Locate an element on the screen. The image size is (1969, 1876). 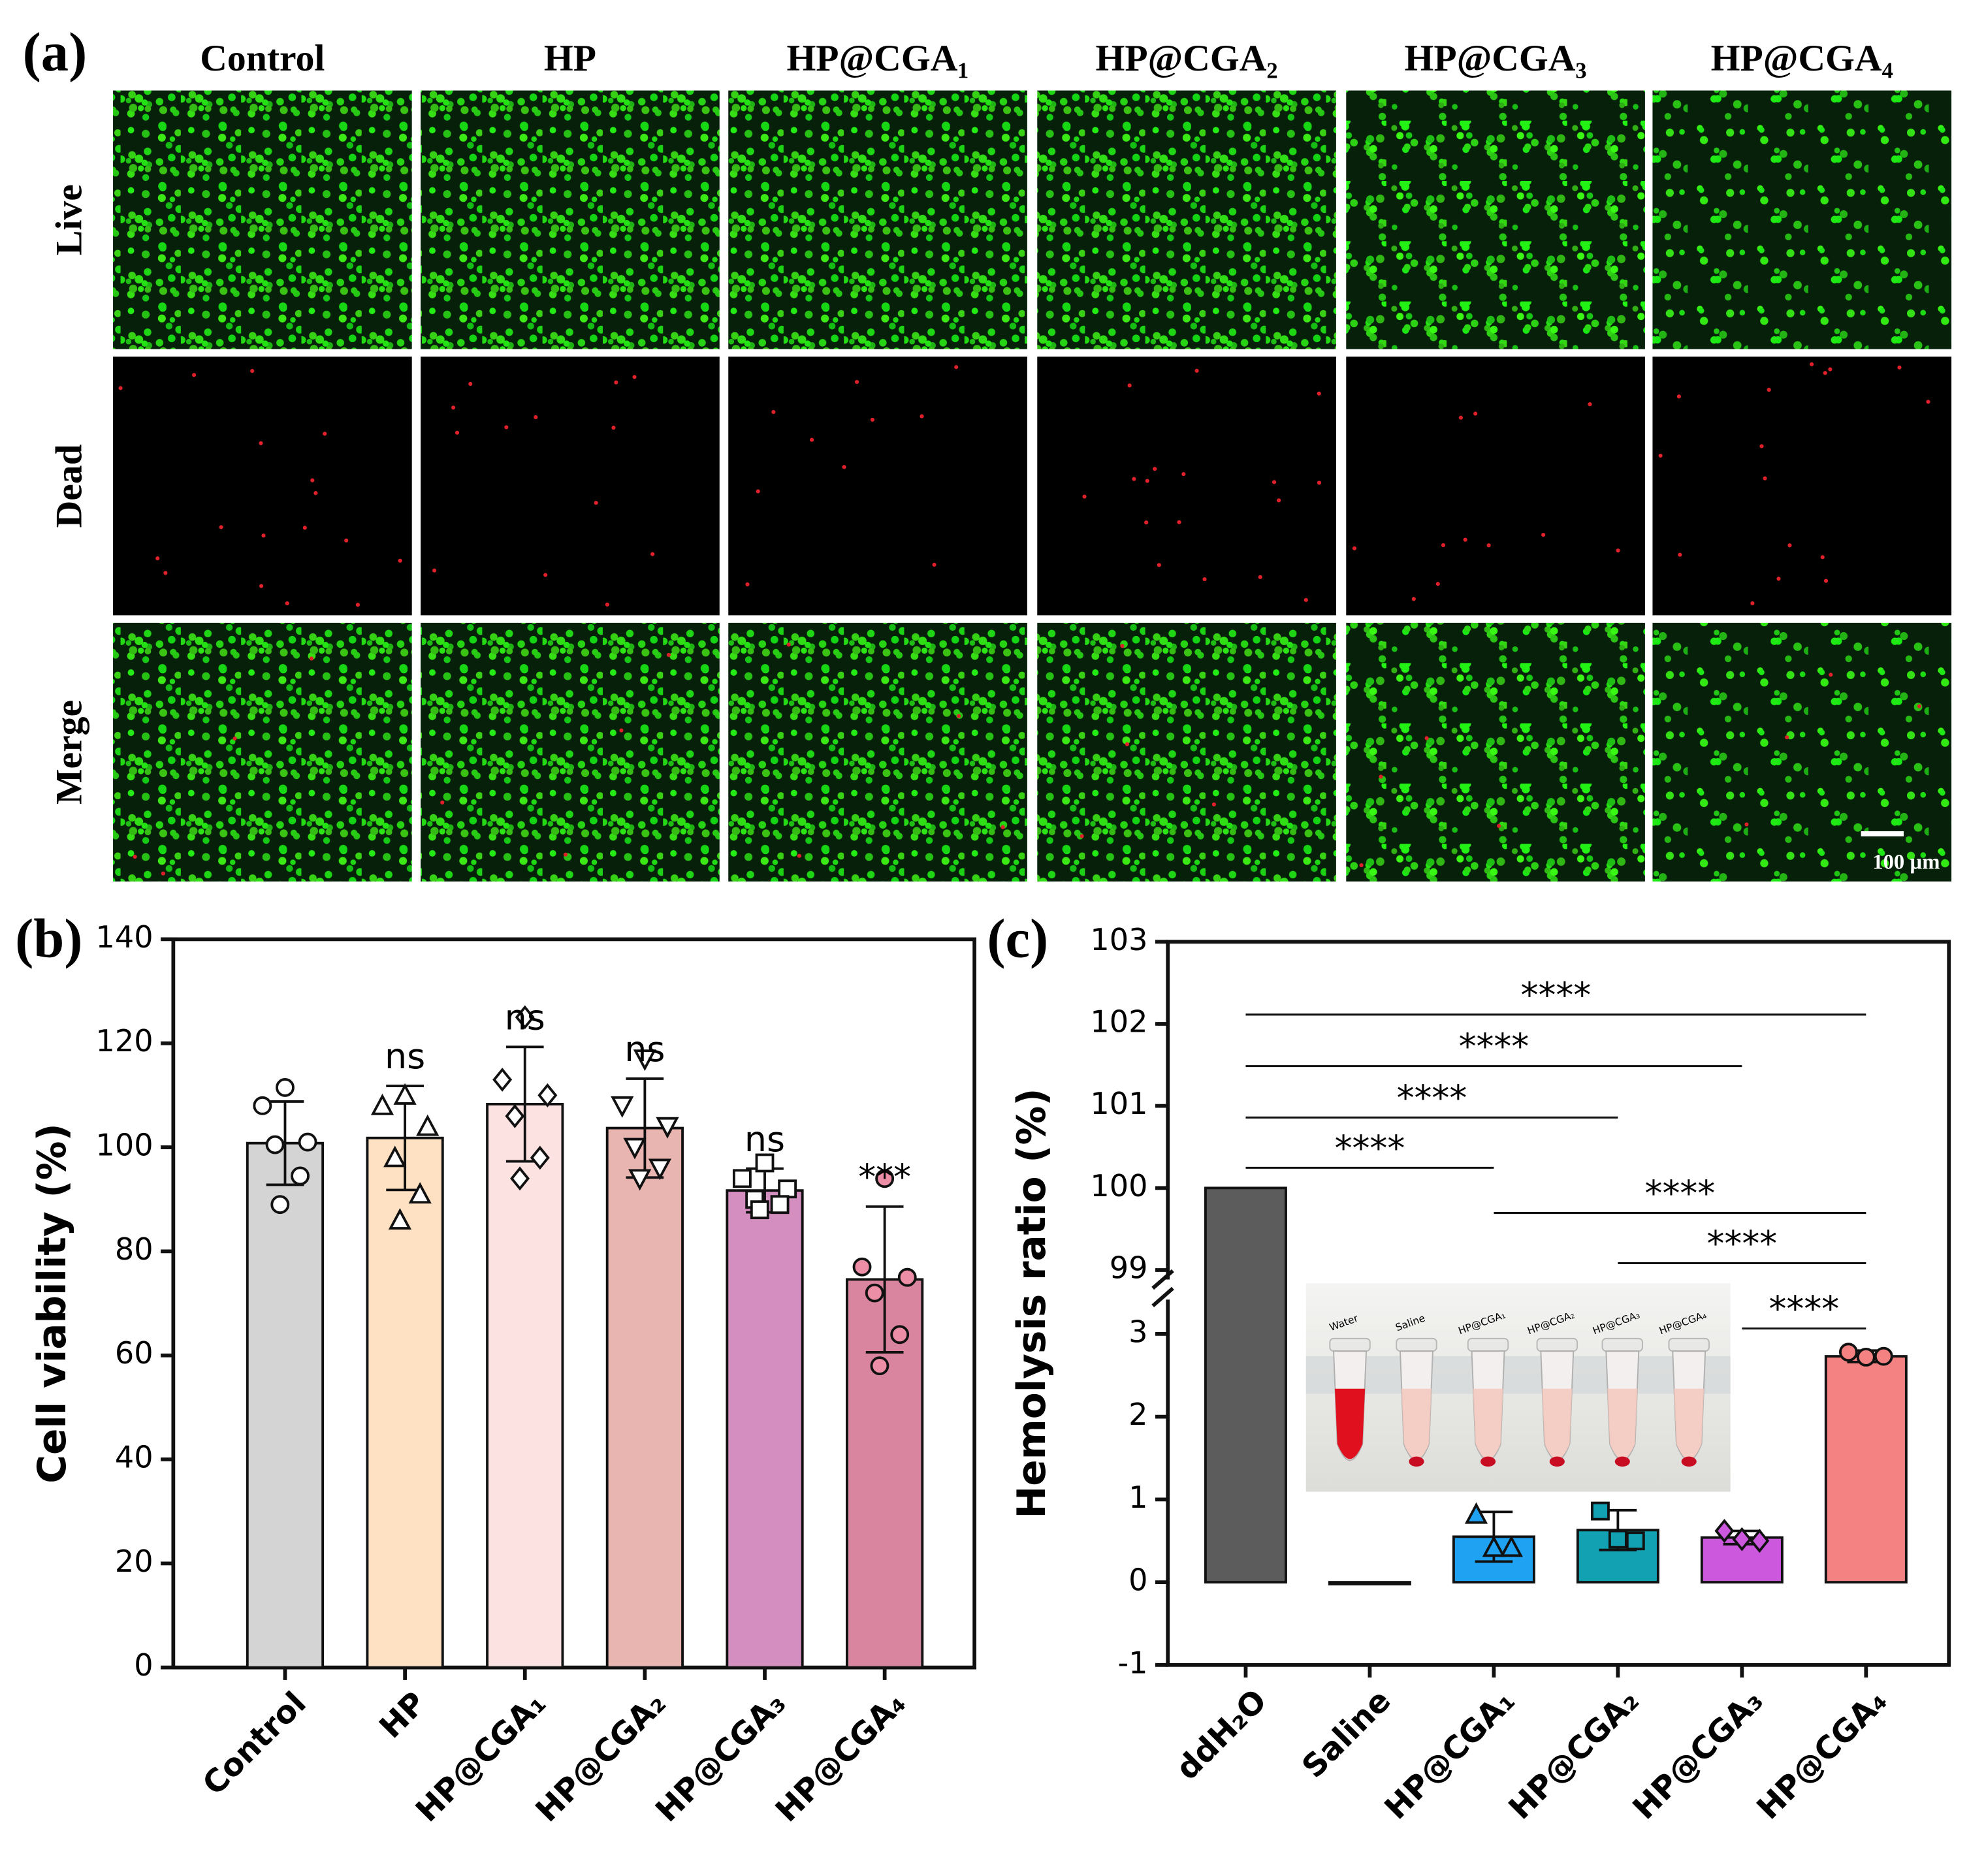
axis-break-mark is located at coordinates (1162, 1297).